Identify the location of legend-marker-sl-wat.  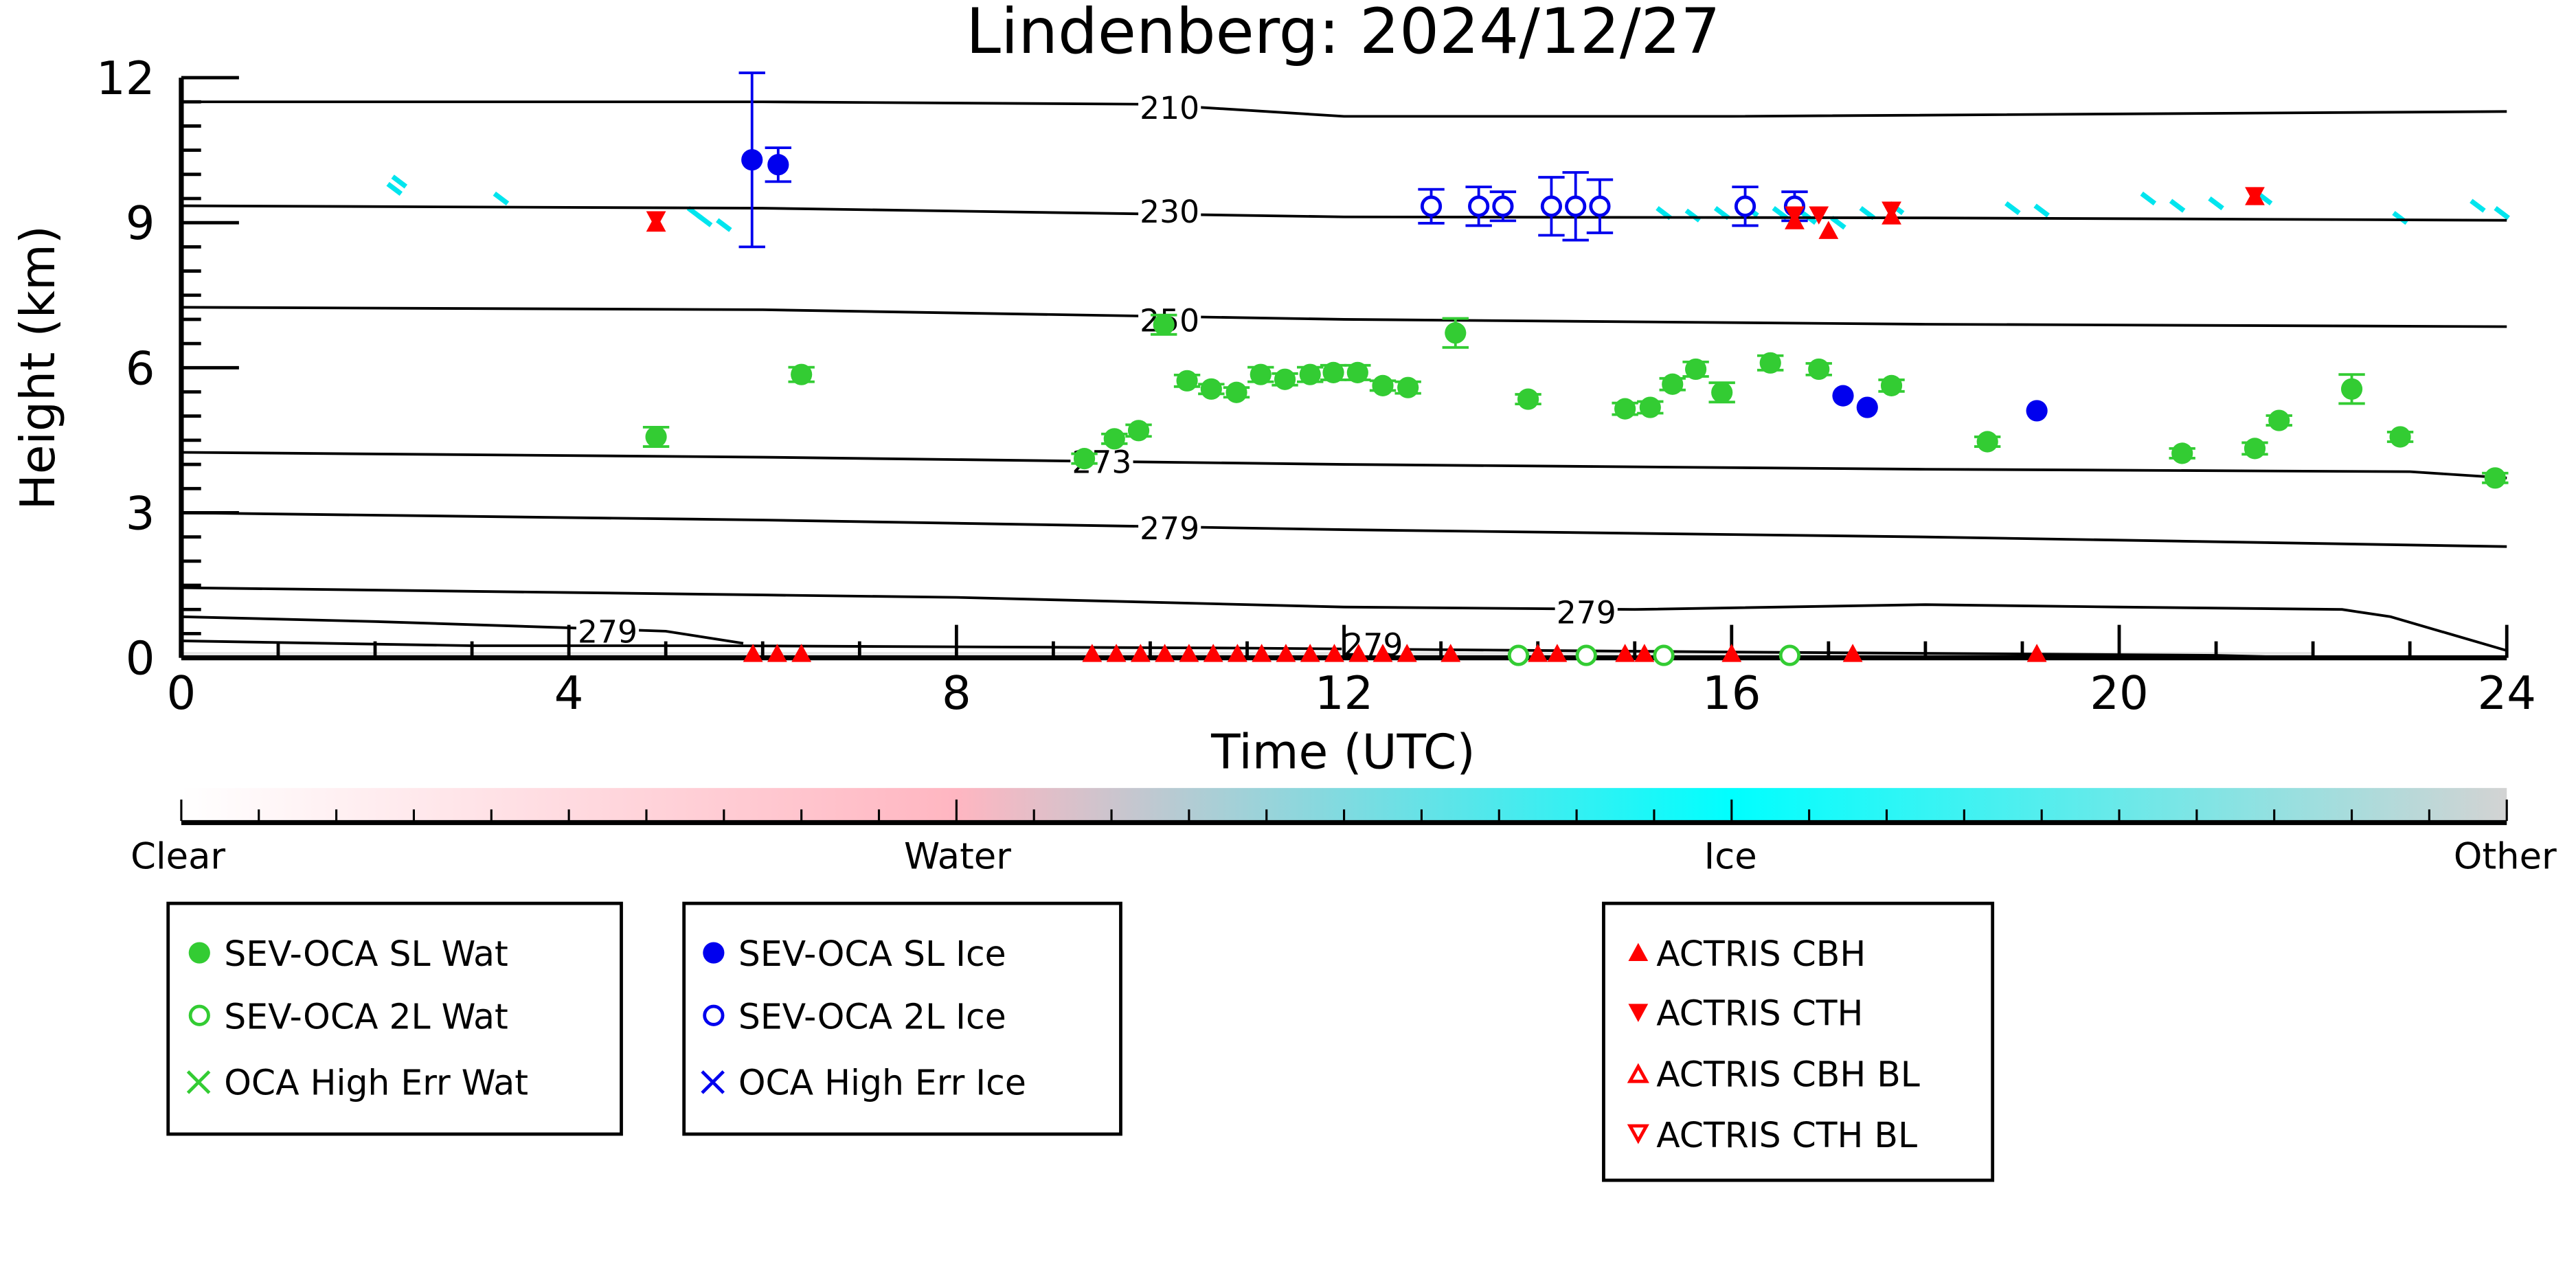
(199, 953).